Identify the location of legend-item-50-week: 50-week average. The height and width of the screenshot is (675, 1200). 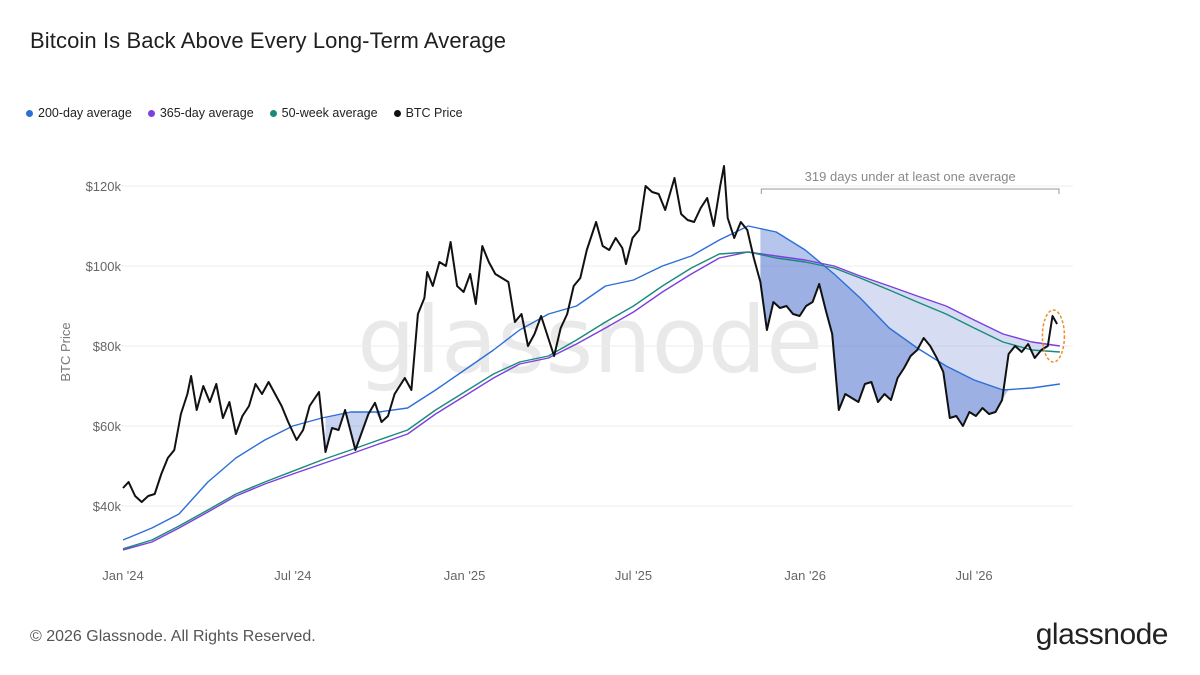
(323, 113).